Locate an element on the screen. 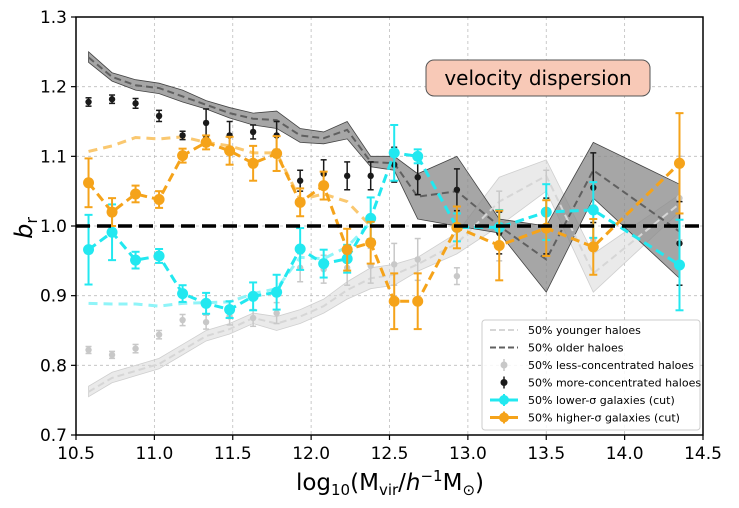 The image size is (739, 508). x-axis-label-h: h is located at coordinates (413, 483).